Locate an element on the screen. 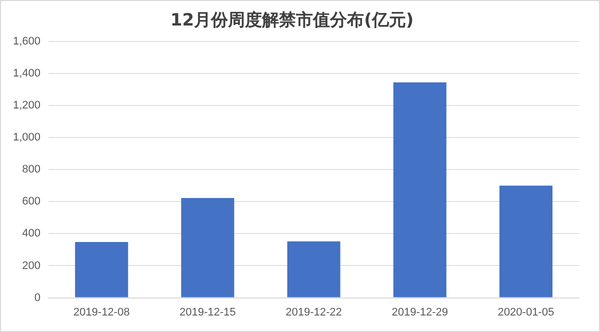  y-tick-label: 1,200 is located at coordinates (26, 106).